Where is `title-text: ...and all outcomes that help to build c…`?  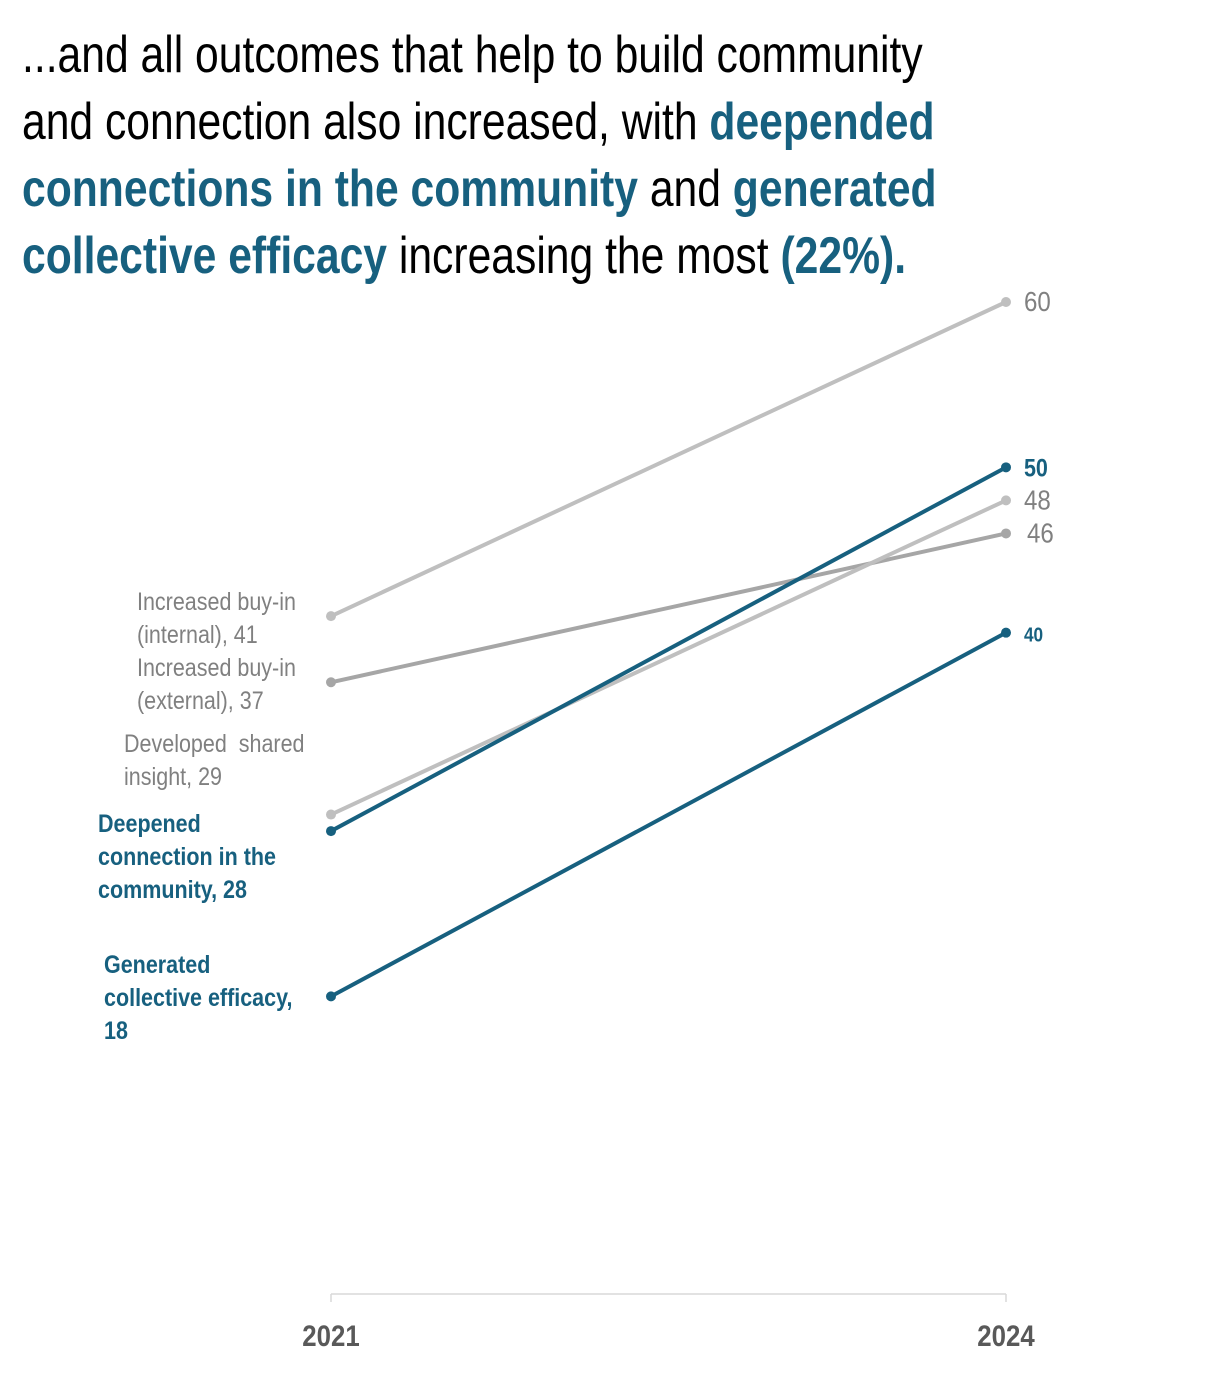
title-text: ...and all outcomes that help to build c… is located at coordinates (472, 88).